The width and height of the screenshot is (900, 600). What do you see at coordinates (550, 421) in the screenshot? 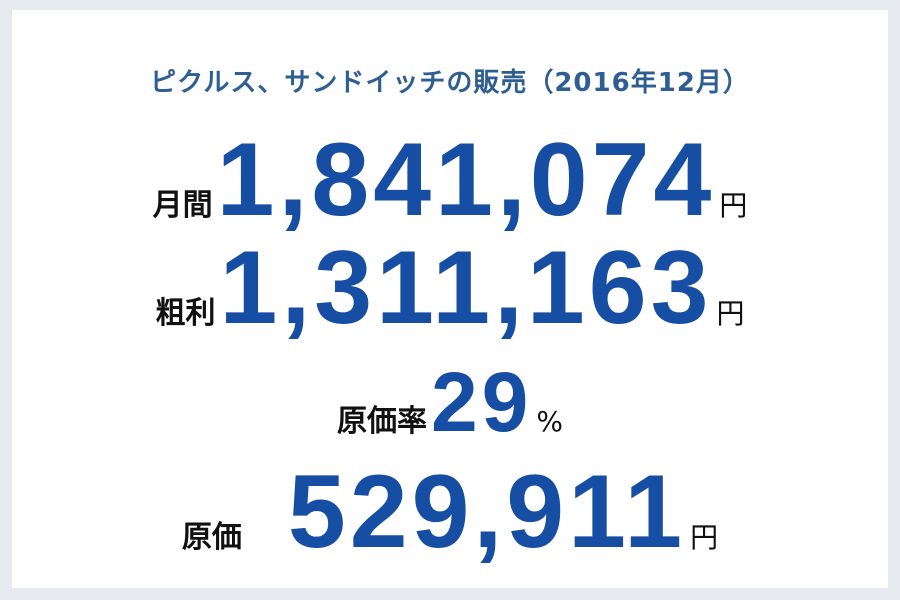
I see `stat-unit: %` at bounding box center [550, 421].